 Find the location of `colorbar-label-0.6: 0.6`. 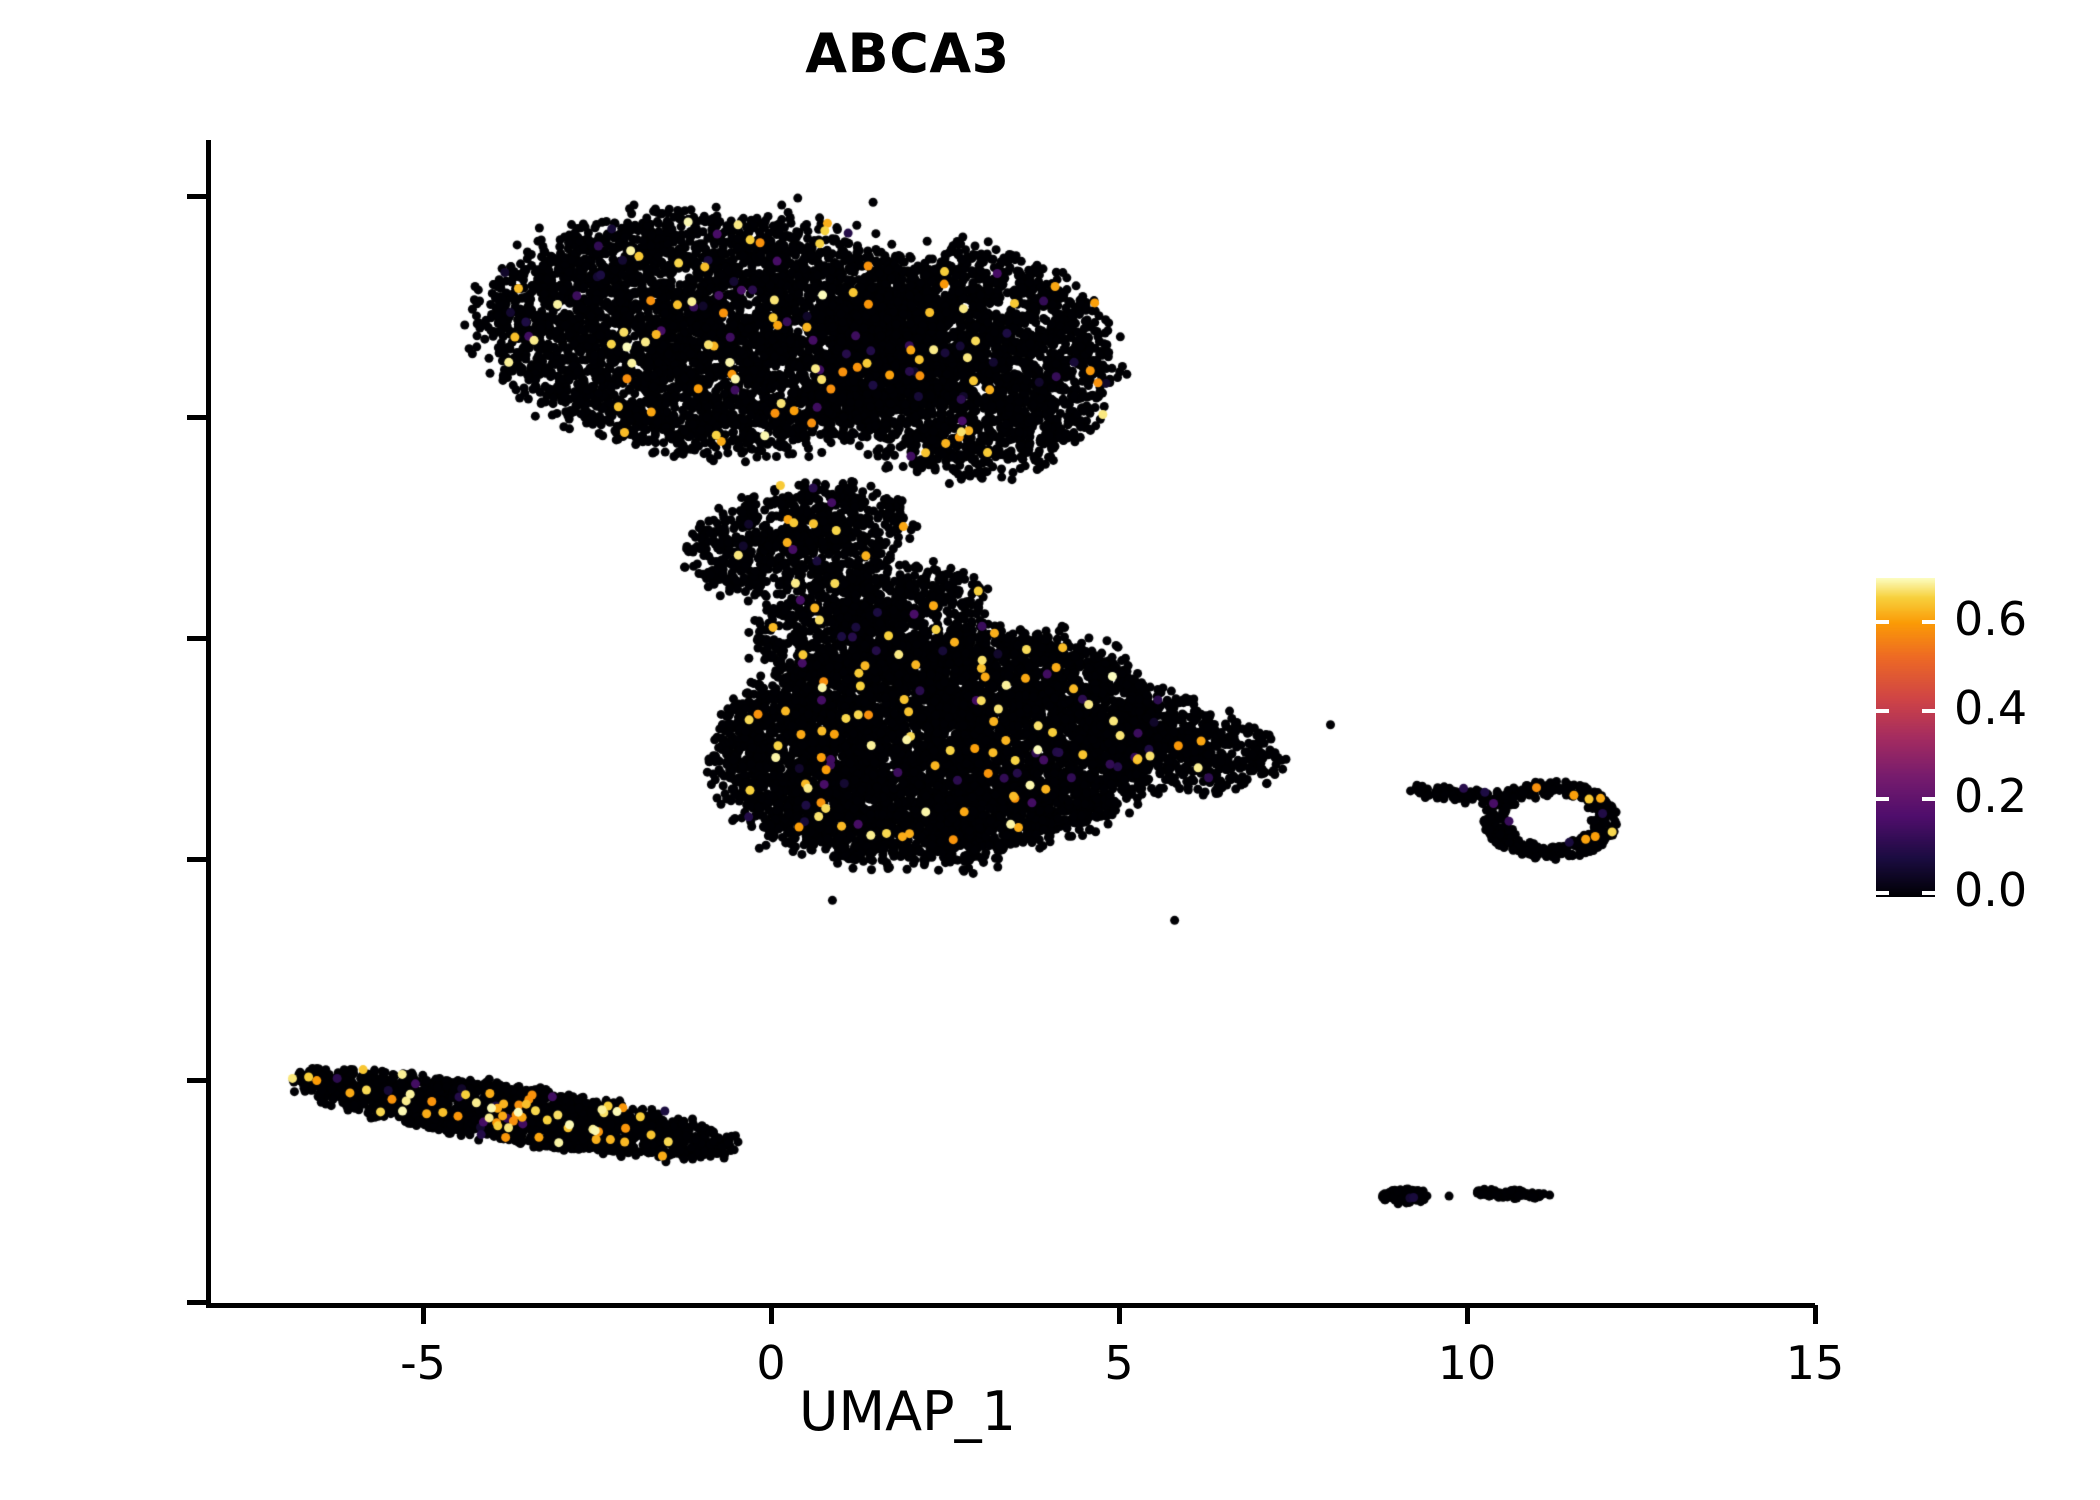

colorbar-label-0.6: 0.6 is located at coordinates (1991, 619).